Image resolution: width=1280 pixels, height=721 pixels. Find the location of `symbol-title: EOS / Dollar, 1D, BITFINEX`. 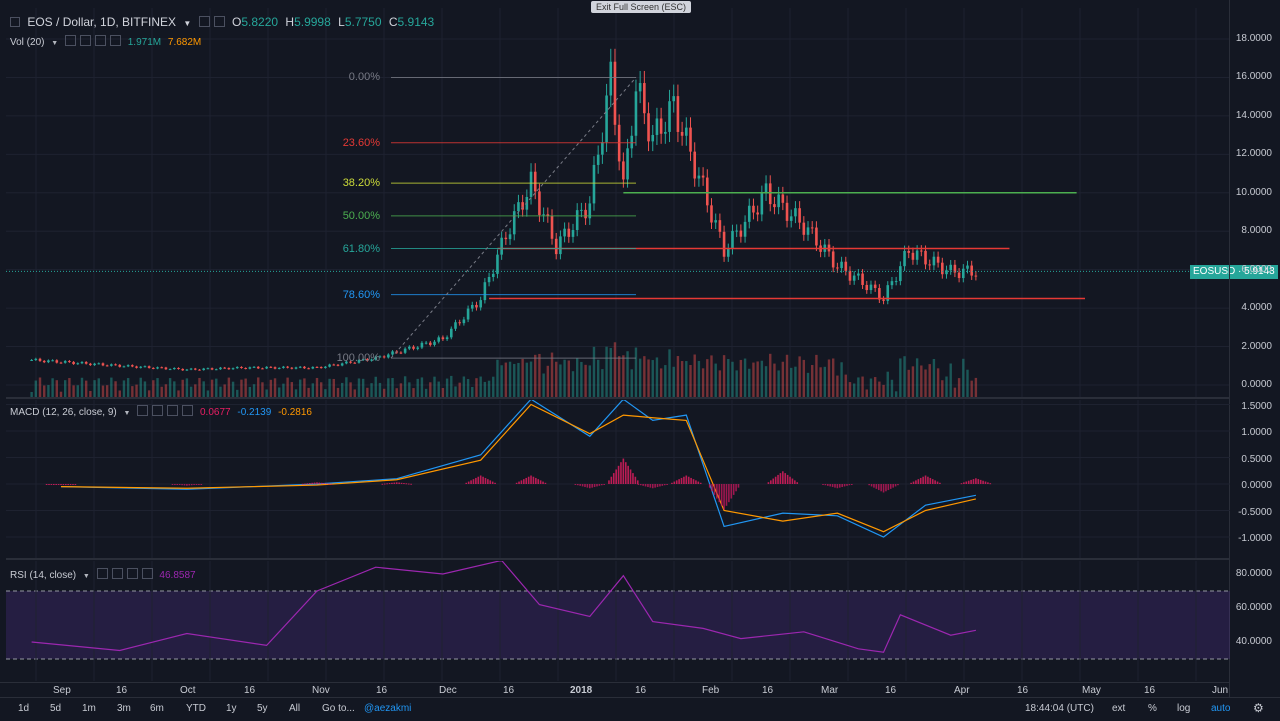

symbol-title: EOS / Dollar, 1D, BITFINEX is located at coordinates (102, 22).